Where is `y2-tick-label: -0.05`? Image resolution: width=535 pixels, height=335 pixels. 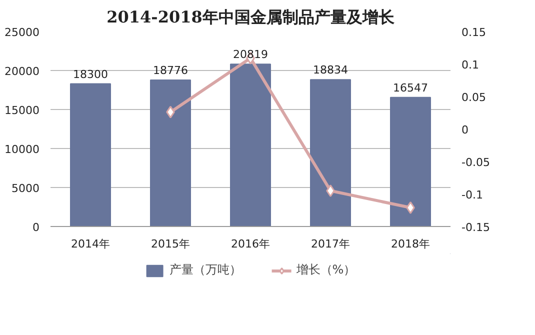
y2-tick-label: -0.05 is located at coordinates (476, 162).